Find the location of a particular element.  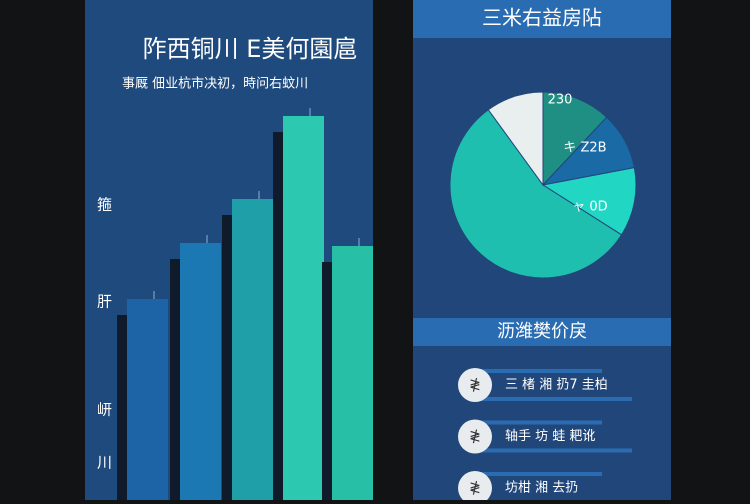

right-header is located at coordinates (542, 19).